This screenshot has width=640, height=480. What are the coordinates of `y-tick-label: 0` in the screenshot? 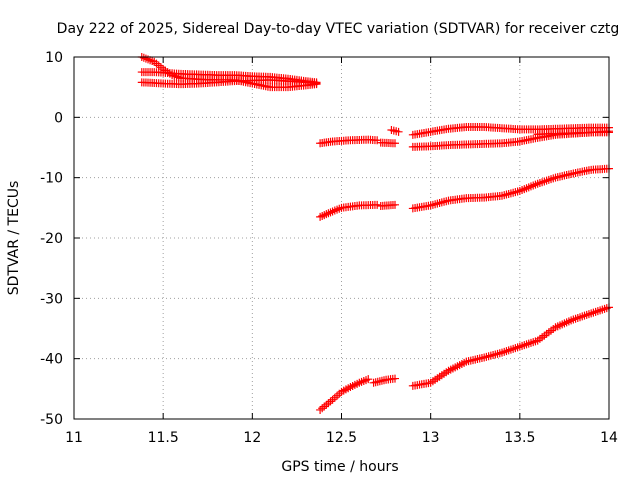 It's located at (58, 118).